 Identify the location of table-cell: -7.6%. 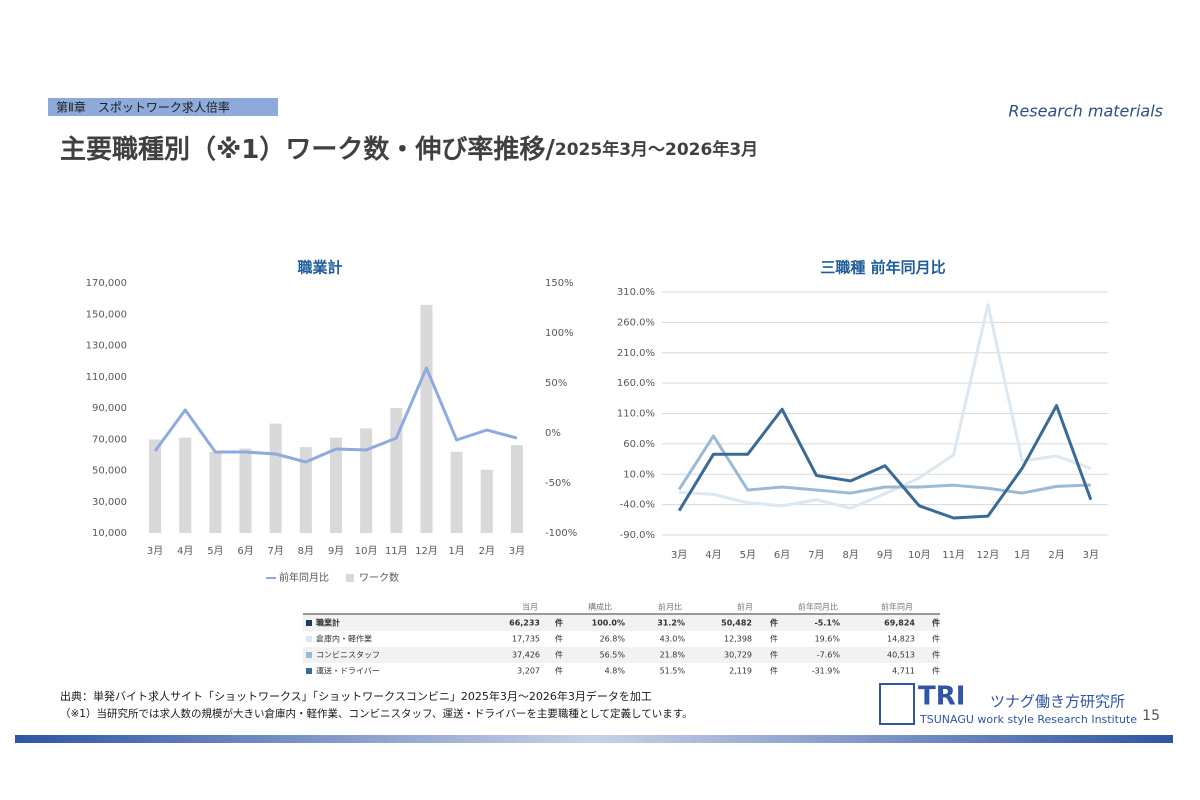
(829, 655).